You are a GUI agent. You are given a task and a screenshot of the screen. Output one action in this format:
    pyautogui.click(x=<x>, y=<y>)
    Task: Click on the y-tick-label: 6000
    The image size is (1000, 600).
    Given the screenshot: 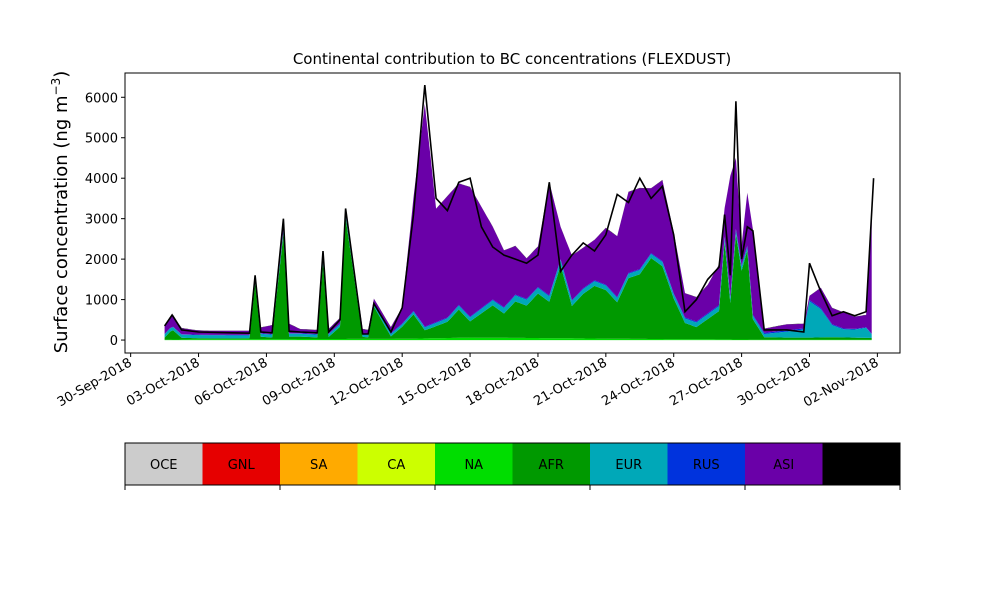 What is the action you would take?
    pyautogui.click(x=101, y=98)
    